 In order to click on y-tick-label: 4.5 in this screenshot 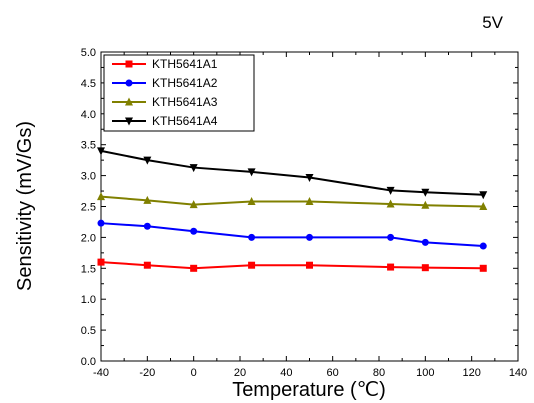, I will do `click(88, 84)`.